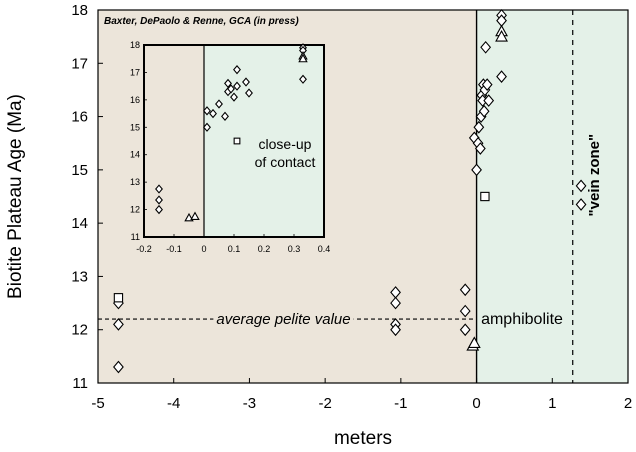 This screenshot has height=452, width=636. What do you see at coordinates (135, 127) in the screenshot?
I see `inset-y-tick-label: 15` at bounding box center [135, 127].